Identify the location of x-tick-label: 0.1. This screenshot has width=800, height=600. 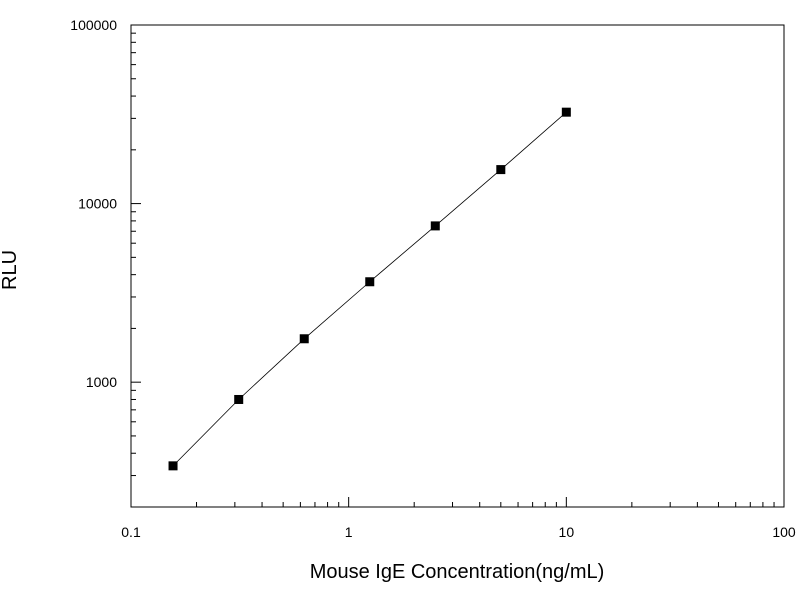
(131, 532).